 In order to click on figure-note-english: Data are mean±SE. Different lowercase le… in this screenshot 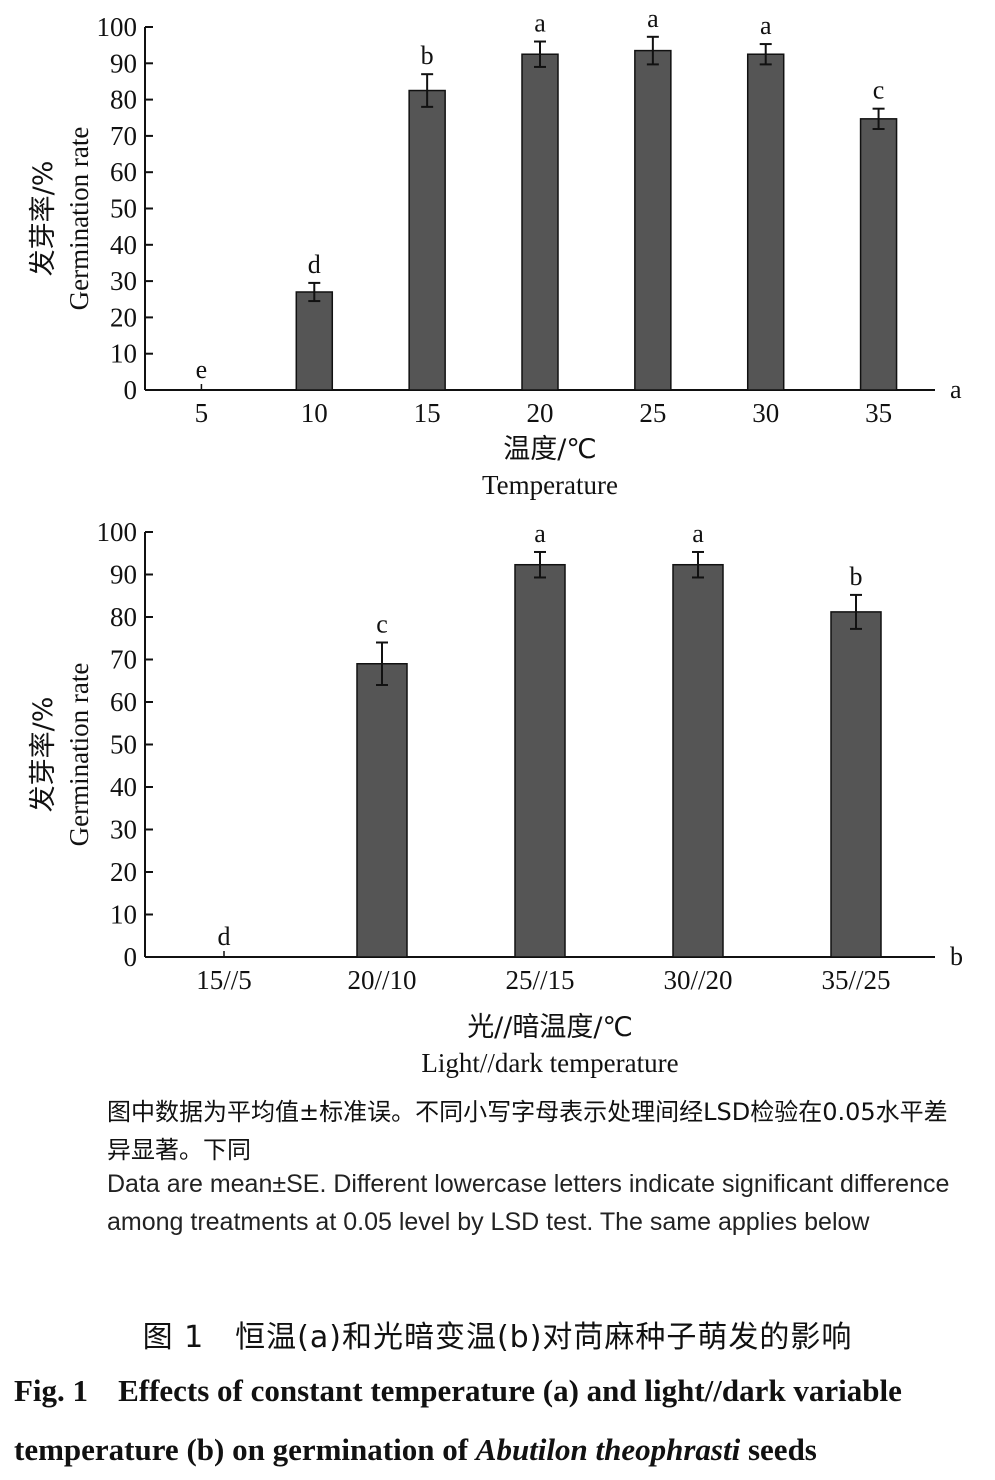, I will do `click(528, 1203)`.